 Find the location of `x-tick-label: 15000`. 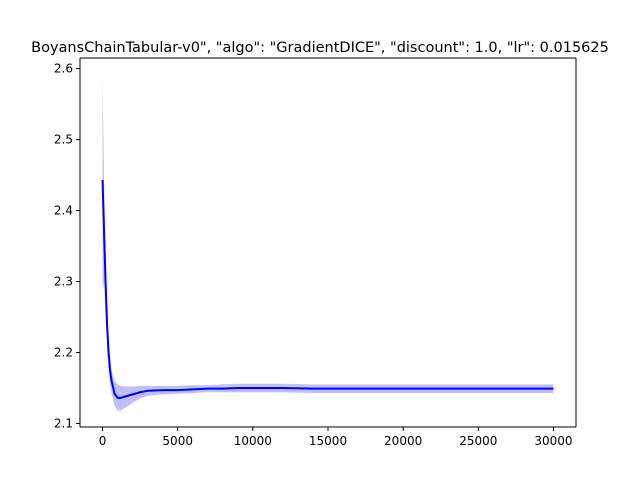

x-tick-label: 15000 is located at coordinates (328, 441).